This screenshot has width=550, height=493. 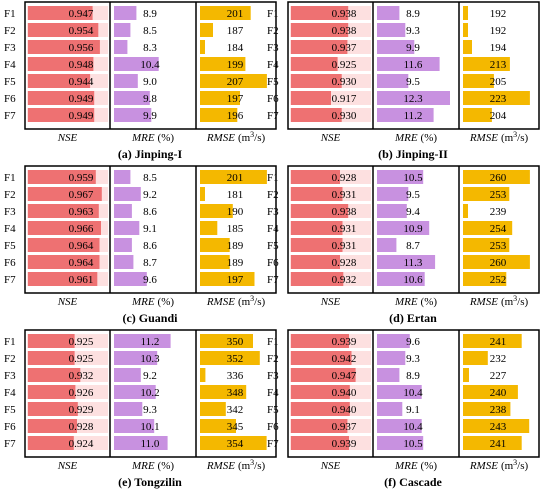 What do you see at coordinates (81, 48) in the screenshot?
I see `nse-value-f3: 0.956` at bounding box center [81, 48].